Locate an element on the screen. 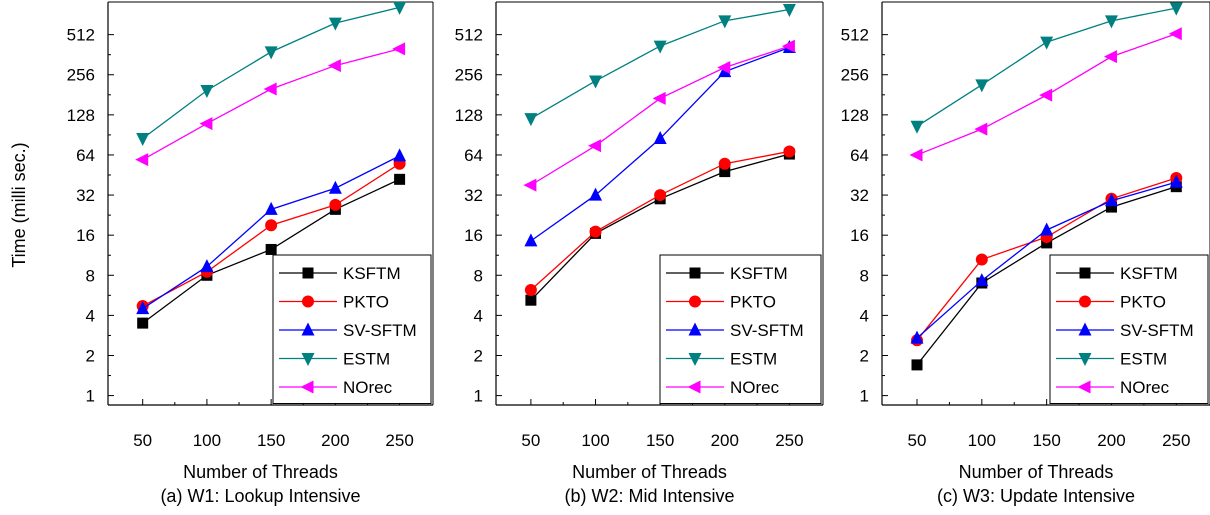  series-line-sv-sftm is located at coordinates (660, 144).